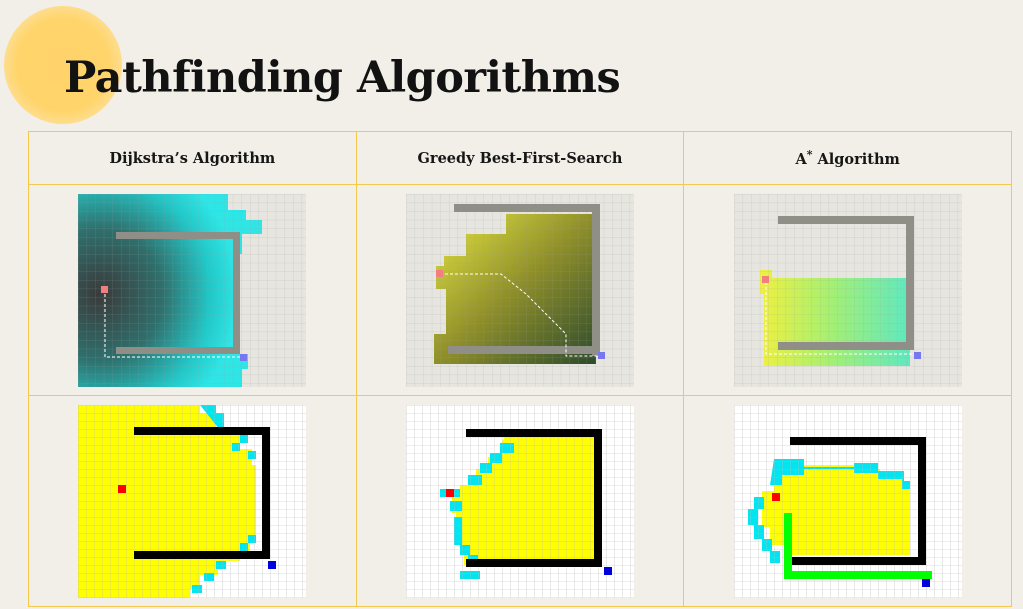  I want to click on astar-colored-demo, so click(847, 501).